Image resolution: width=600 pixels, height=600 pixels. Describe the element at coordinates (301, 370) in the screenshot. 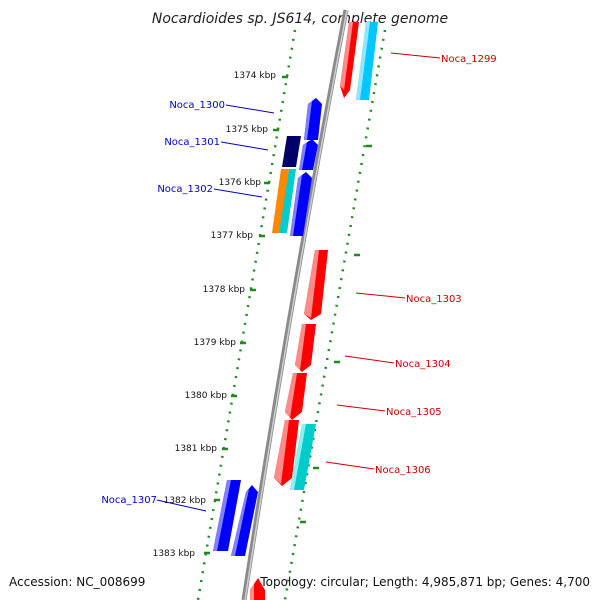

I see `genes-reverse-middle` at that location.